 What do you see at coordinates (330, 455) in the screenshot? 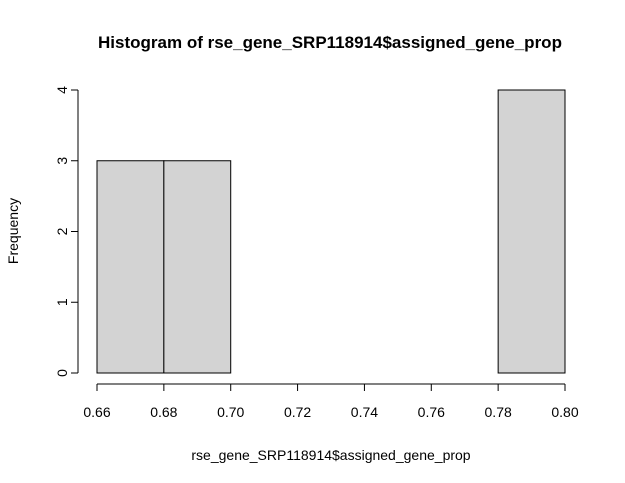
I see `x-axis-label: rse_gene_SRP118914$assigned_gene_prop` at bounding box center [330, 455].